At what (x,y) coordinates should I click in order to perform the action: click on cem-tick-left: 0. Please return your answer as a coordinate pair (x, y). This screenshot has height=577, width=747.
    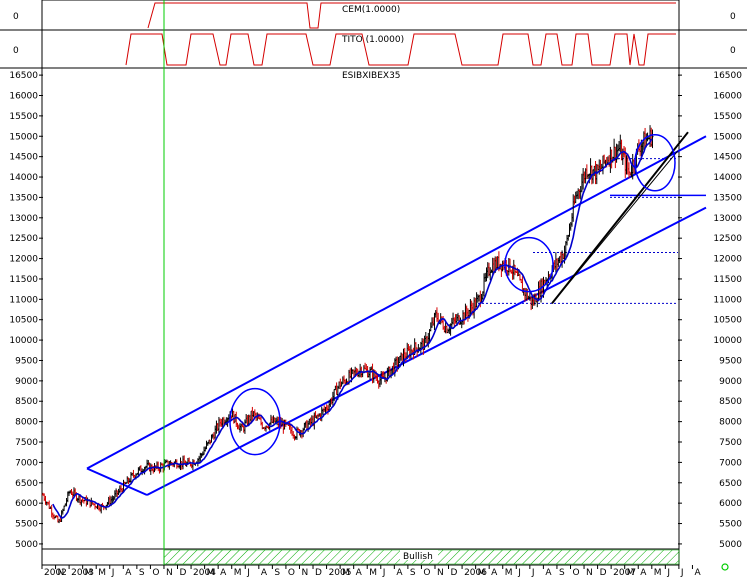
    Looking at the image, I should click on (16, 17).